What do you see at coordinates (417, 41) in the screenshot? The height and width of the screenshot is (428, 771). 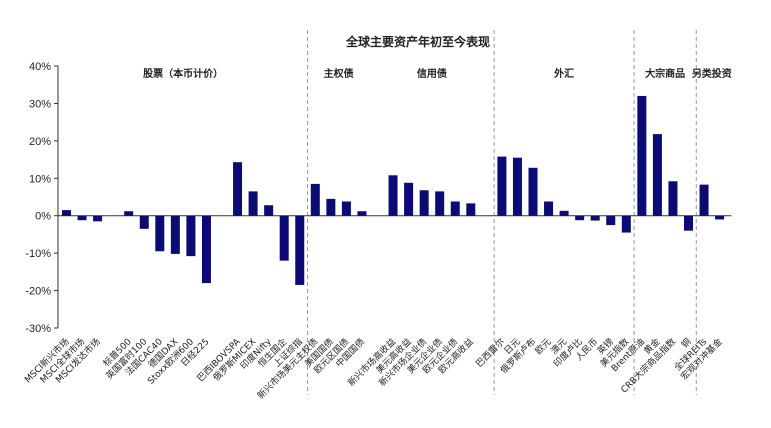 I see `chart-title: 全球主要资产年初至今表现` at bounding box center [417, 41].